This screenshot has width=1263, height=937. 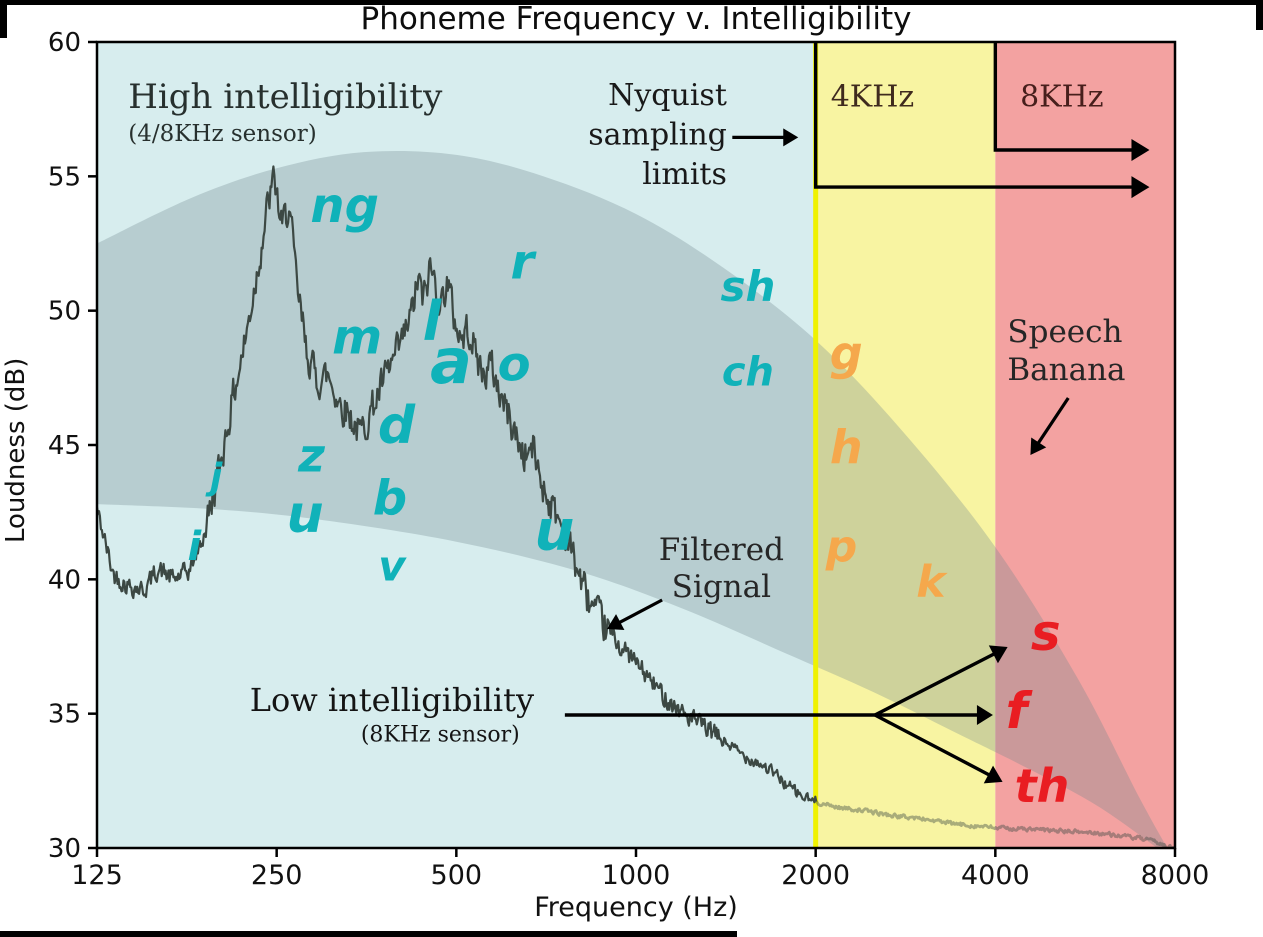 I want to click on svg-text: Nyquist, so click(x=667, y=95).